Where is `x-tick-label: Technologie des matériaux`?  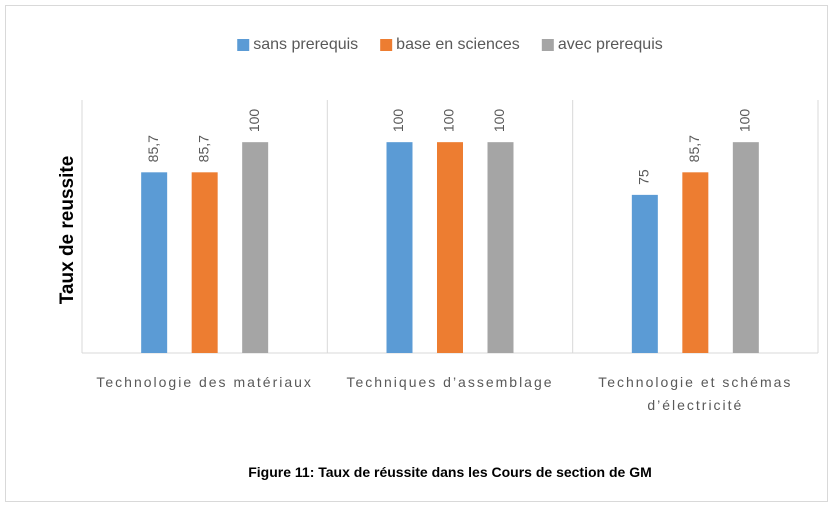
x-tick-label: Technologie des matériaux is located at coordinates (204, 382).